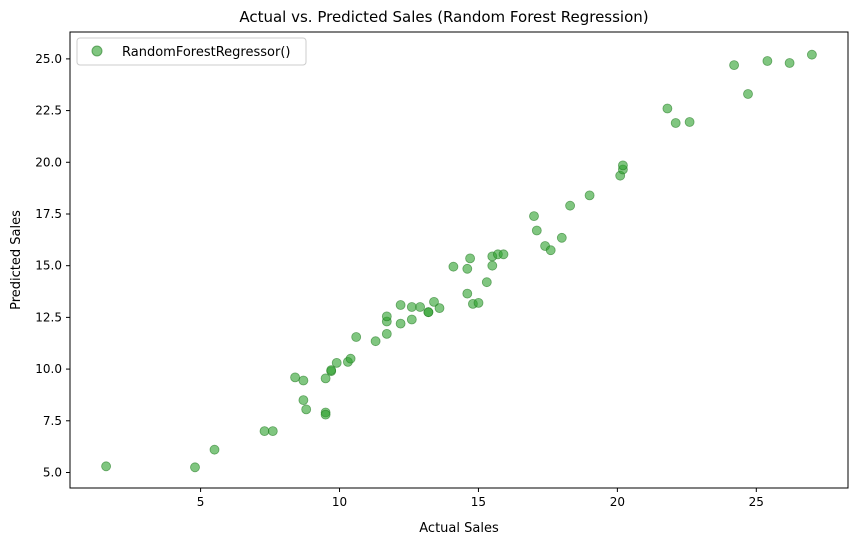 Image resolution: width=855 pixels, height=545 pixels. I want to click on legend-label: RandomForestRegressor(), so click(206, 52).